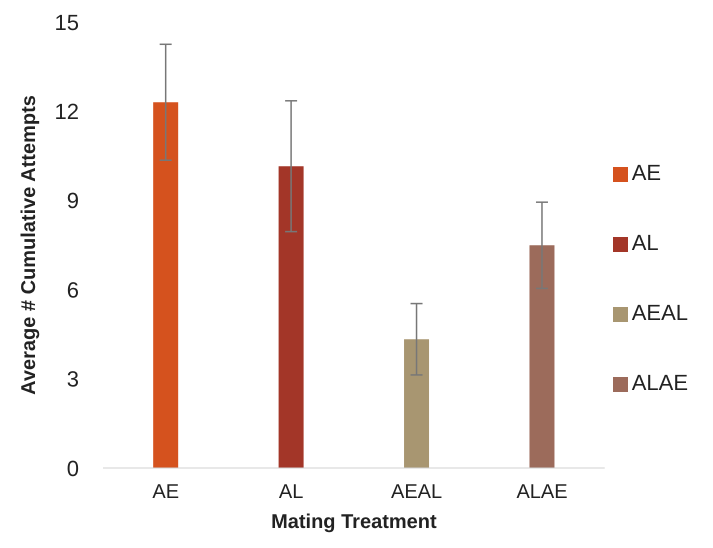 Image resolution: width=713 pixels, height=548 pixels. Describe the element at coordinates (354, 522) in the screenshot. I see `x-axis-title: Mating Treatment` at that location.